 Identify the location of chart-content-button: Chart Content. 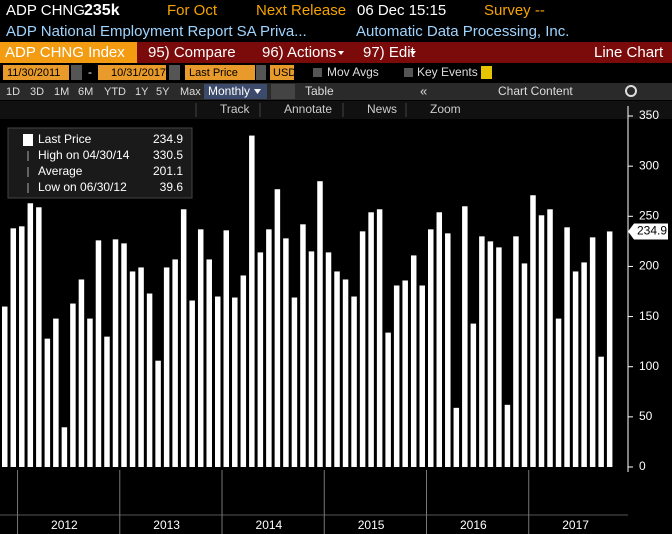
(535, 91).